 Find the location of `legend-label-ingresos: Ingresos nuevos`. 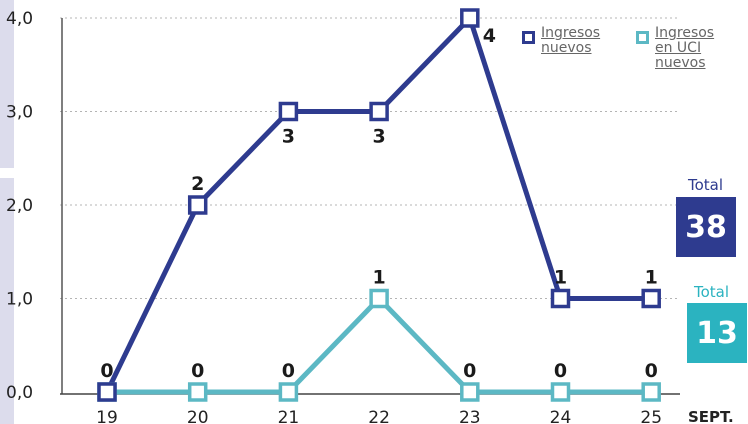

legend-label-ingresos: Ingresos nuevos is located at coordinates (571, 40).